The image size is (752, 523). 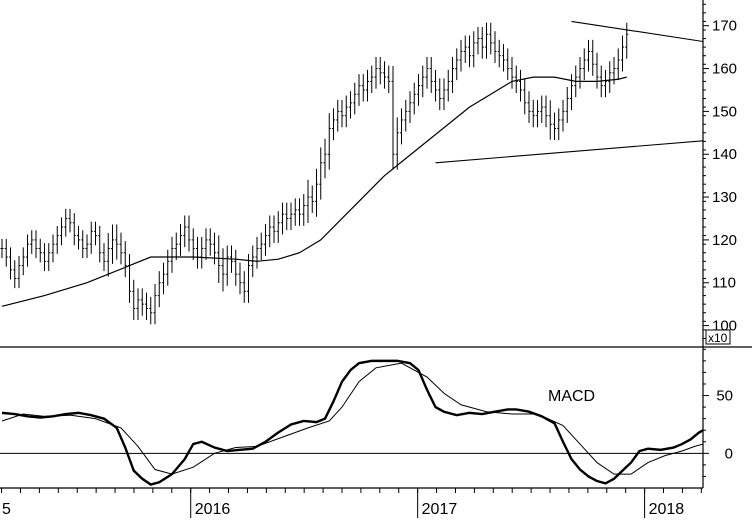 What do you see at coordinates (724, 111) in the screenshot?
I see `price-tick-label: 150` at bounding box center [724, 111].